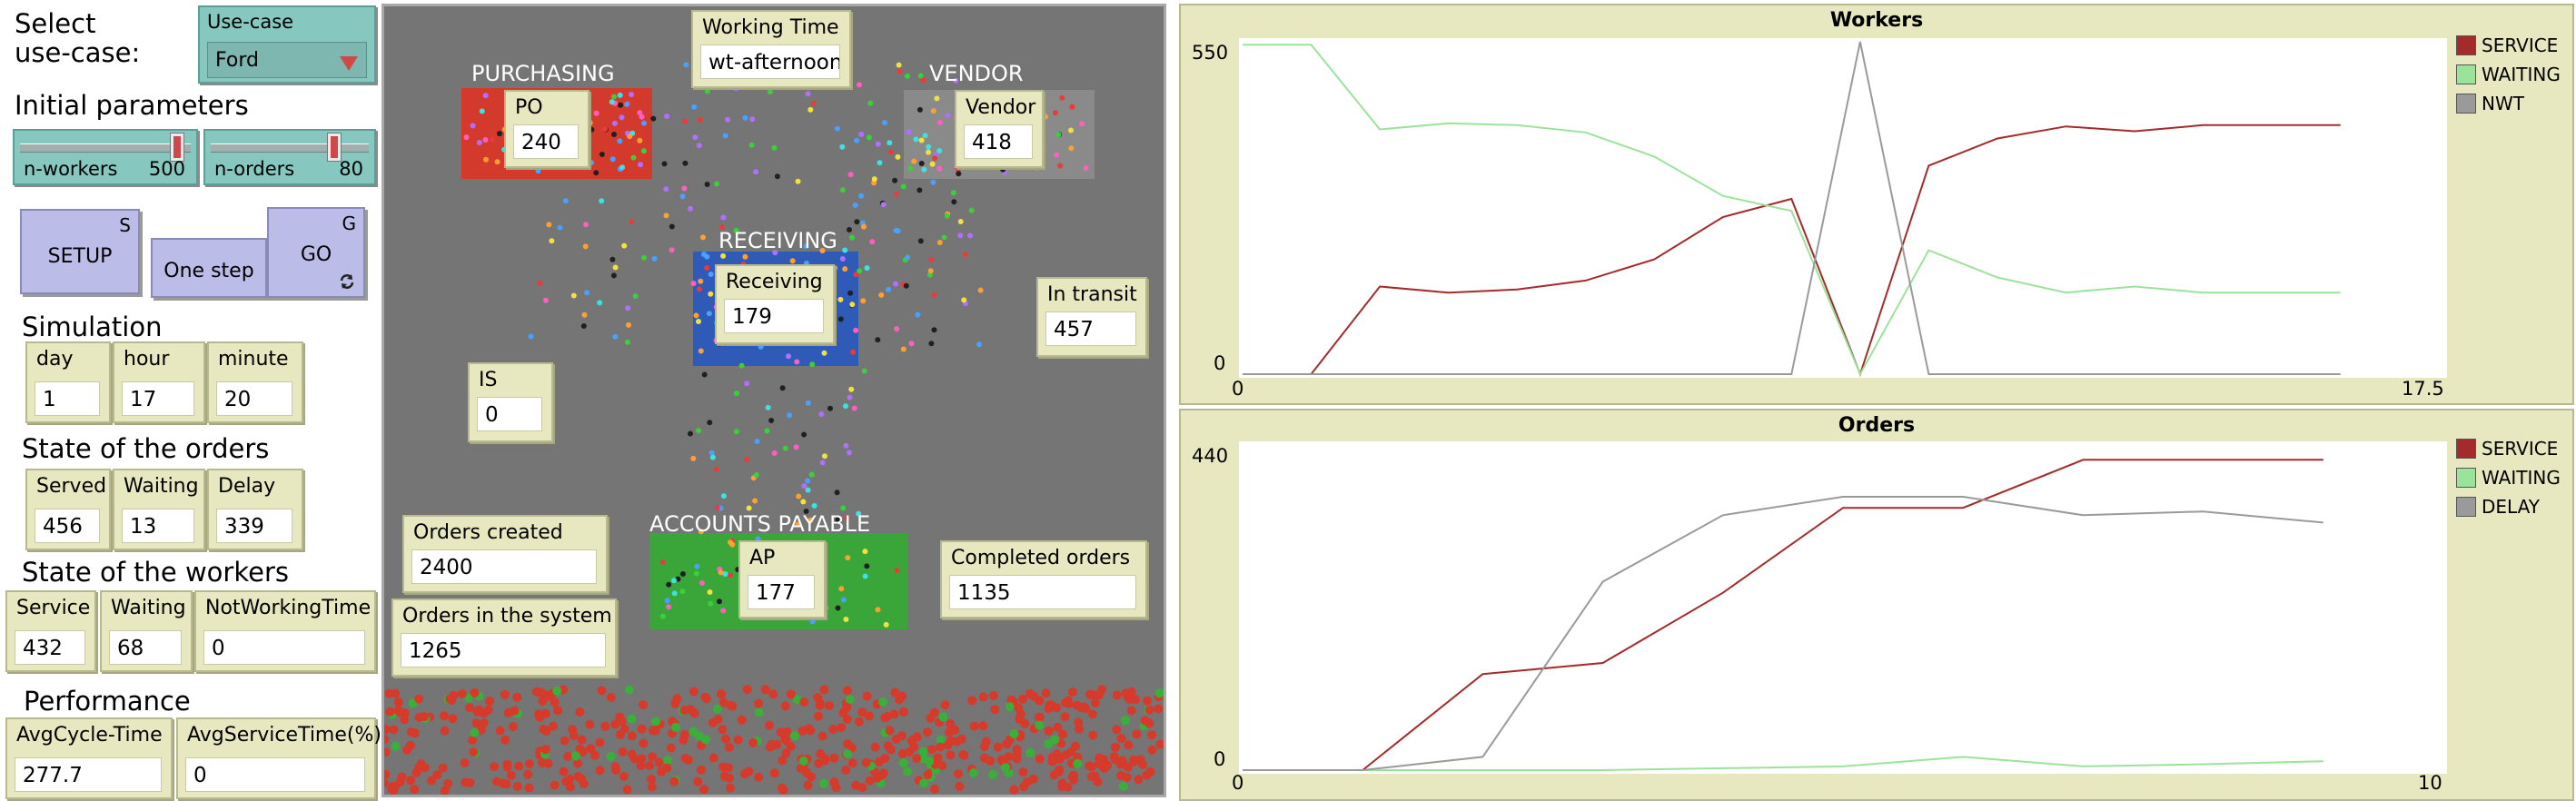 The height and width of the screenshot is (801, 2576). I want to click on one-step-button: One step, so click(209, 268).